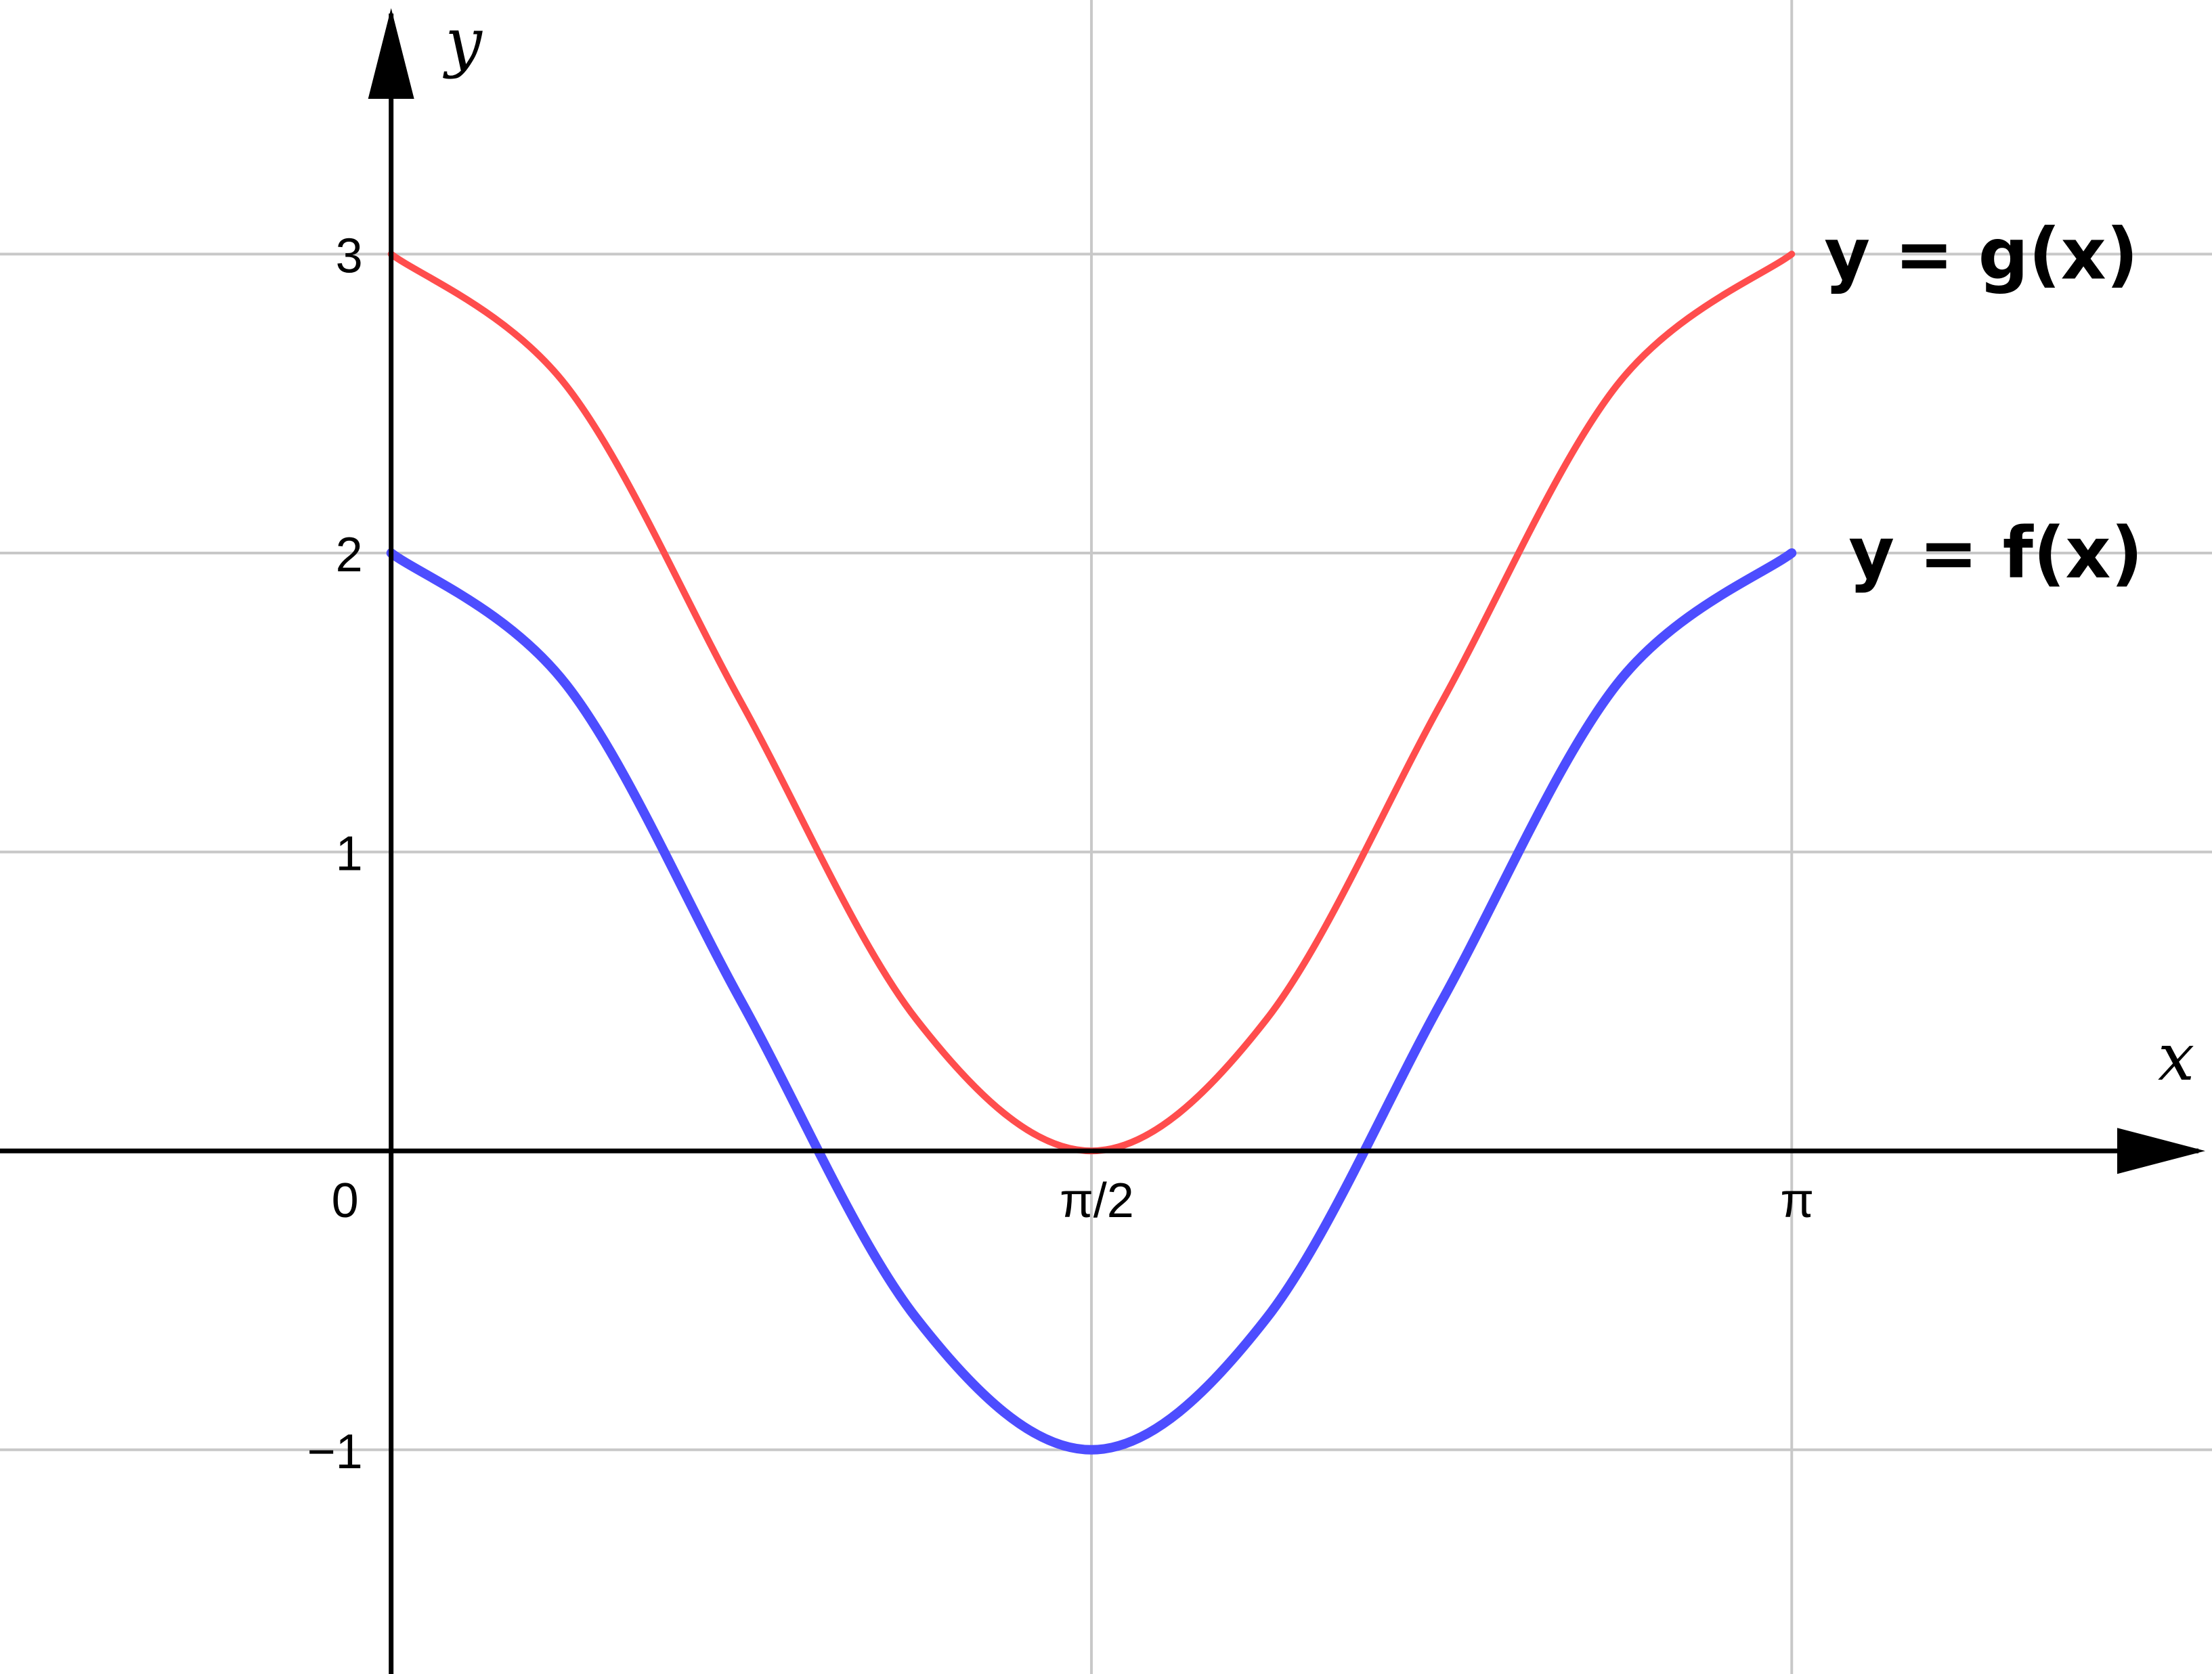  What do you see at coordinates (1797, 1201) in the screenshot?
I see `x-tick-label-2: π` at bounding box center [1797, 1201].